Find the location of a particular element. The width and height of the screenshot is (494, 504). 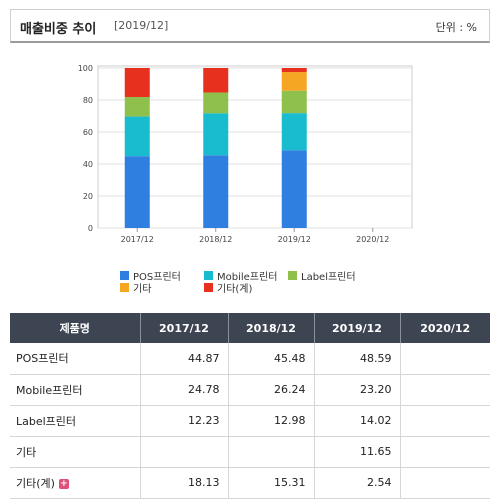

legend-label: 기타 is located at coordinates (142, 287).